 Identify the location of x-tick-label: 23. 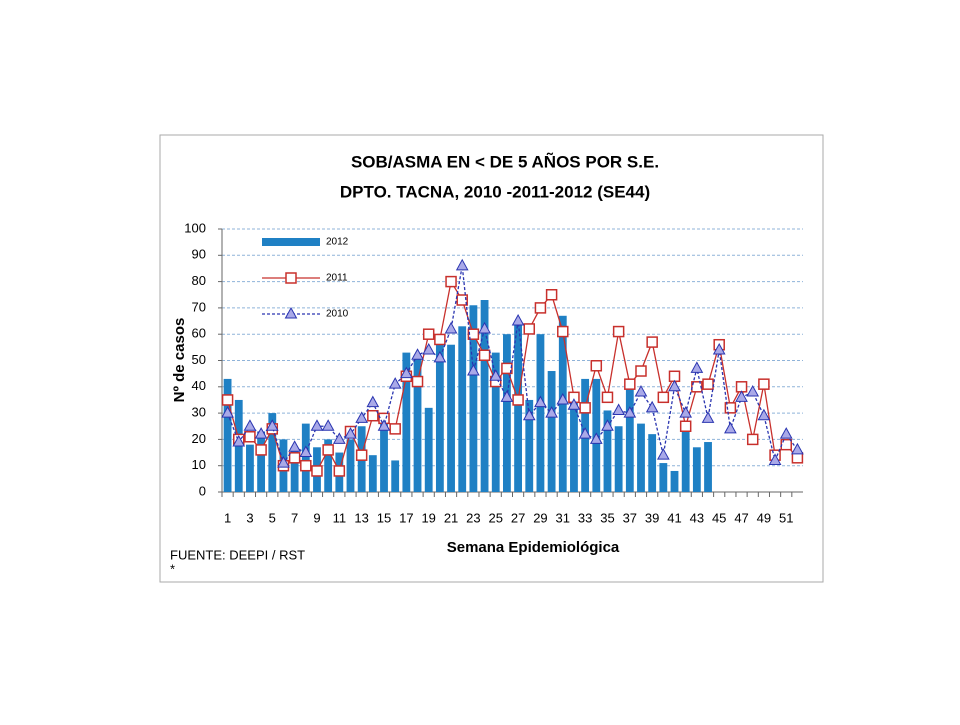
(473, 517).